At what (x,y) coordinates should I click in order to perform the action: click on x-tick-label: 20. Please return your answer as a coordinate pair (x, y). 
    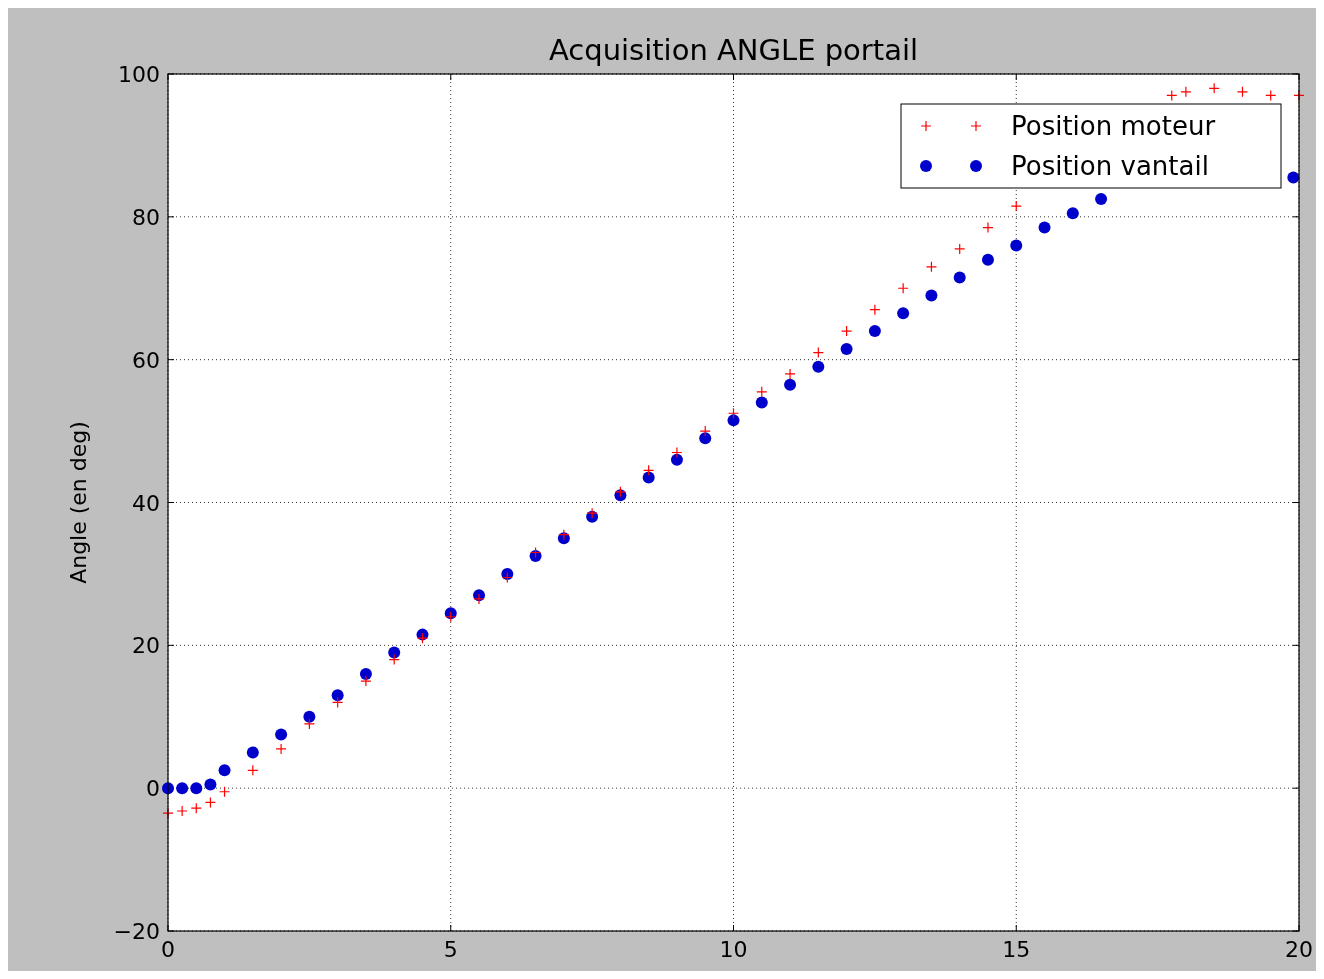
    Looking at the image, I should click on (1299, 949).